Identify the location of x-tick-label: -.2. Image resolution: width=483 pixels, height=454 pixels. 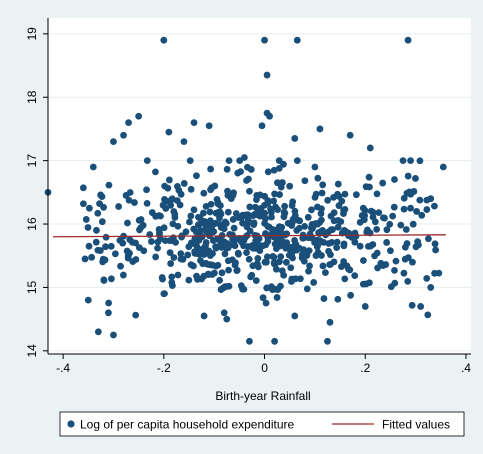
(164, 368).